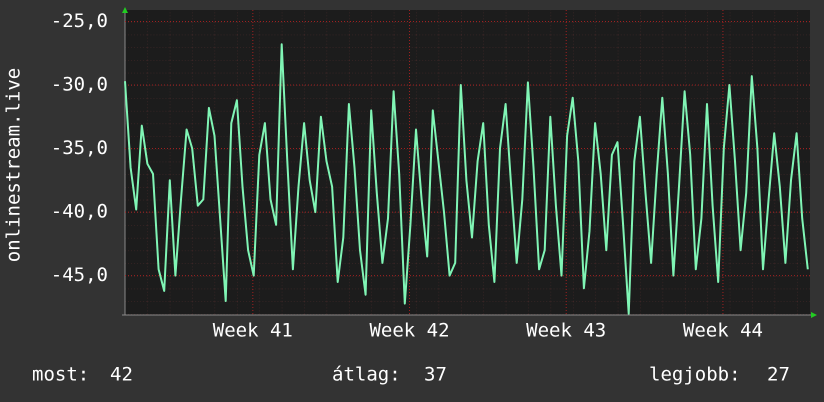  I want to click on y-tick-label: -25,0, so click(79, 21).